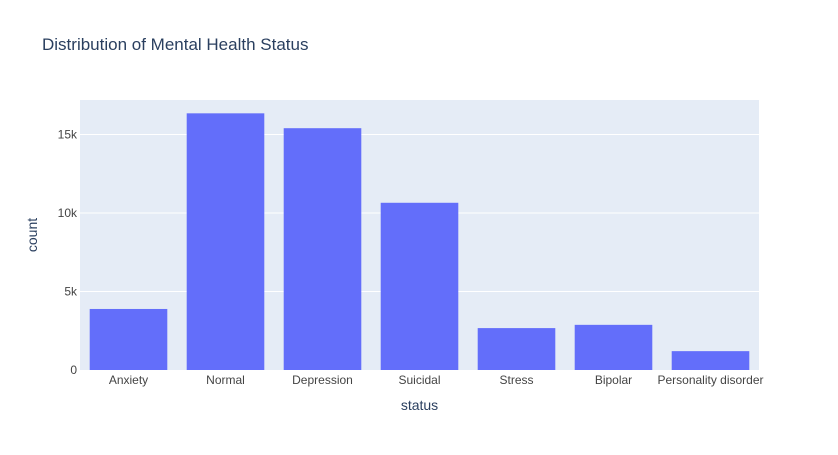 Image resolution: width=838 pixels, height=455 pixels. I want to click on y-tick-label: 0, so click(73, 370).